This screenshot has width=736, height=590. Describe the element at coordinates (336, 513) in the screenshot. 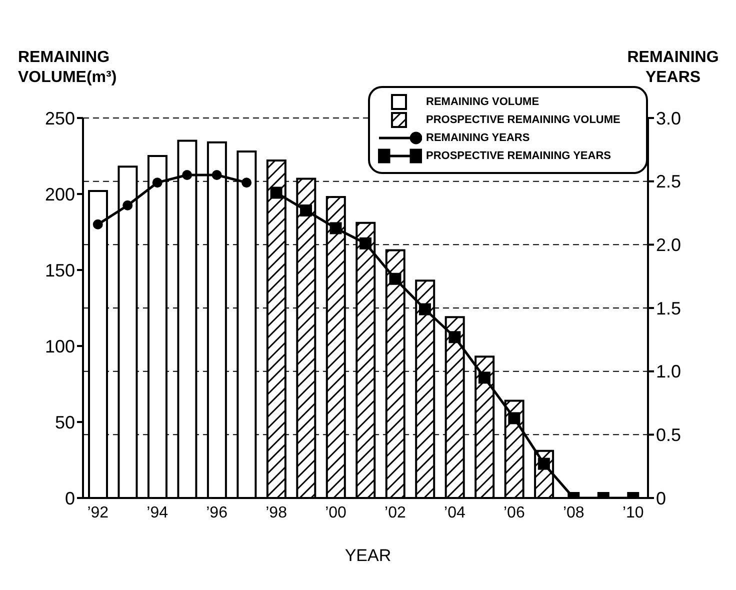

I see `x-tick-label: ’00` at that location.